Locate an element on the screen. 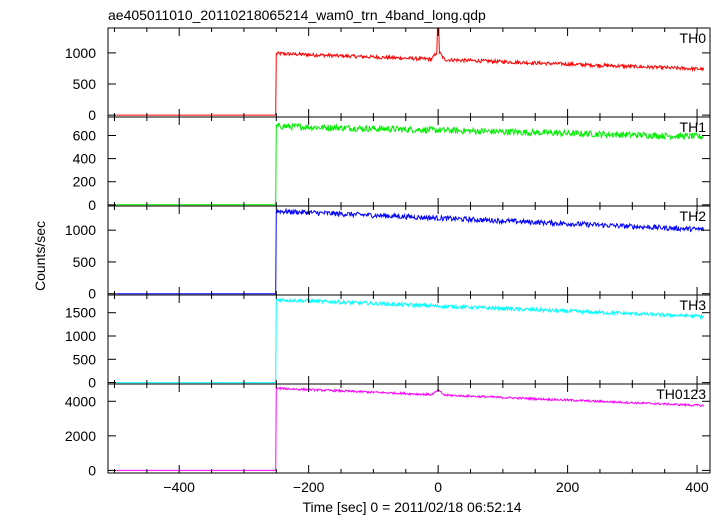  x-axis-label: Time [sec] 0 = 2011/02/18 06:52:14 is located at coordinates (411, 507).